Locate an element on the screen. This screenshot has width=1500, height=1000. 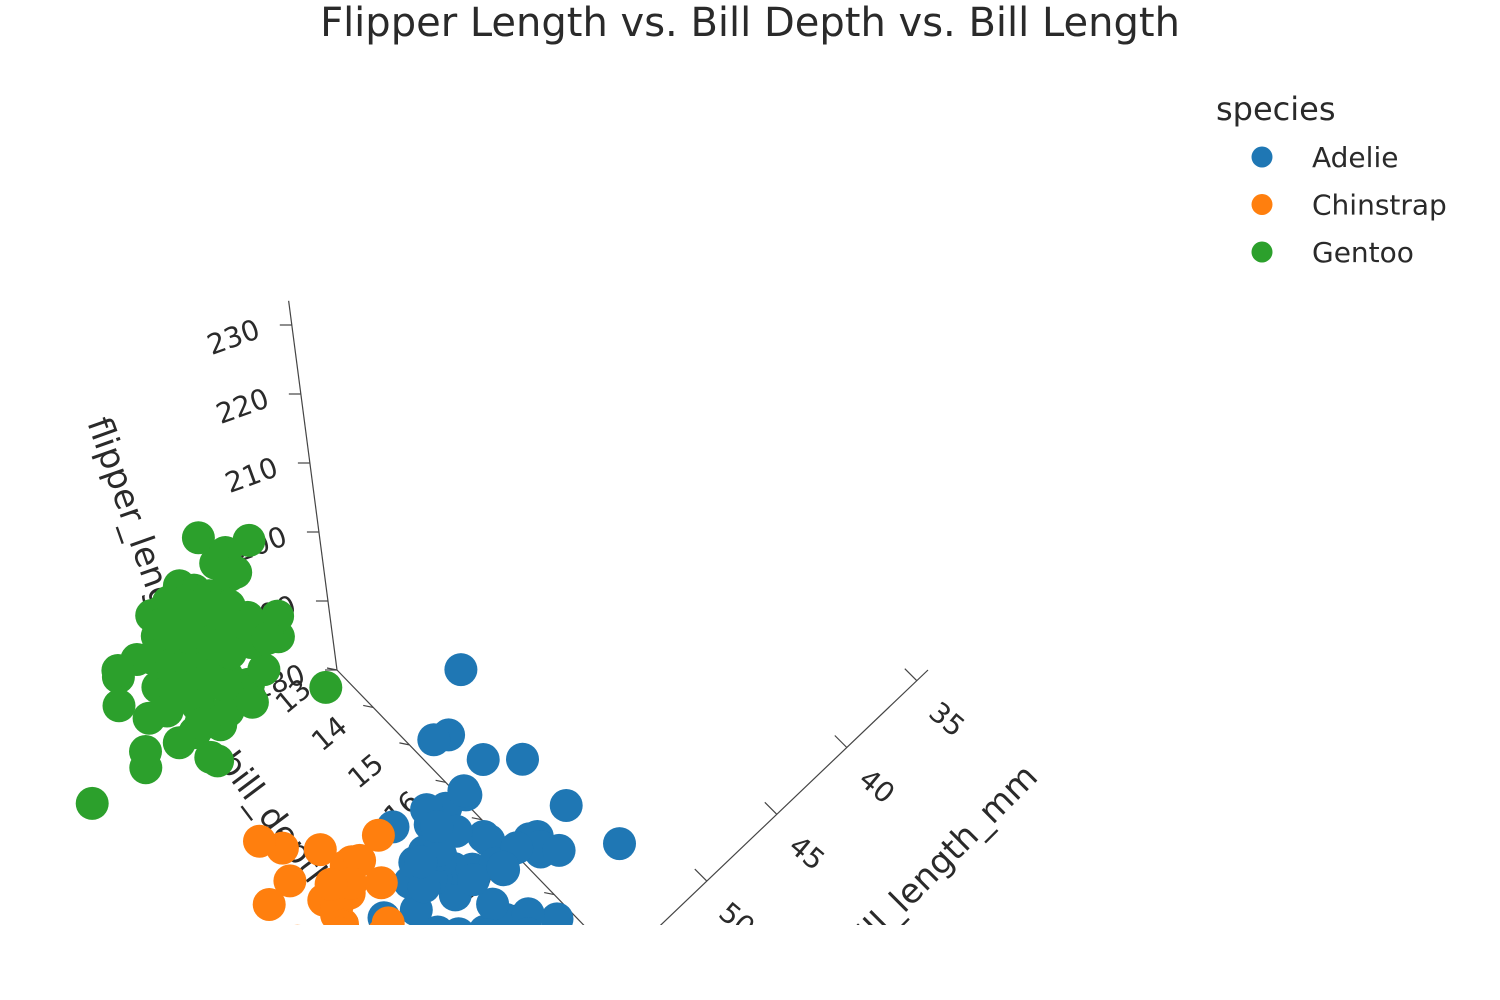
legend-label: Chinstrap is located at coordinates (1379, 205).